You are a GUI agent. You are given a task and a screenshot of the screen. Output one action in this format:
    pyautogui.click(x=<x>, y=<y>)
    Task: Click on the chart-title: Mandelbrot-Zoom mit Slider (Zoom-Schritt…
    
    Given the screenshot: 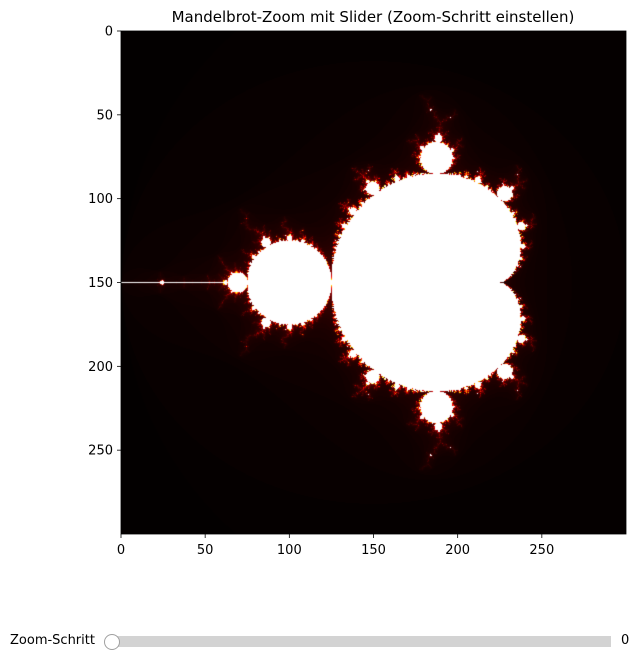 What is the action you would take?
    pyautogui.click(x=373, y=17)
    